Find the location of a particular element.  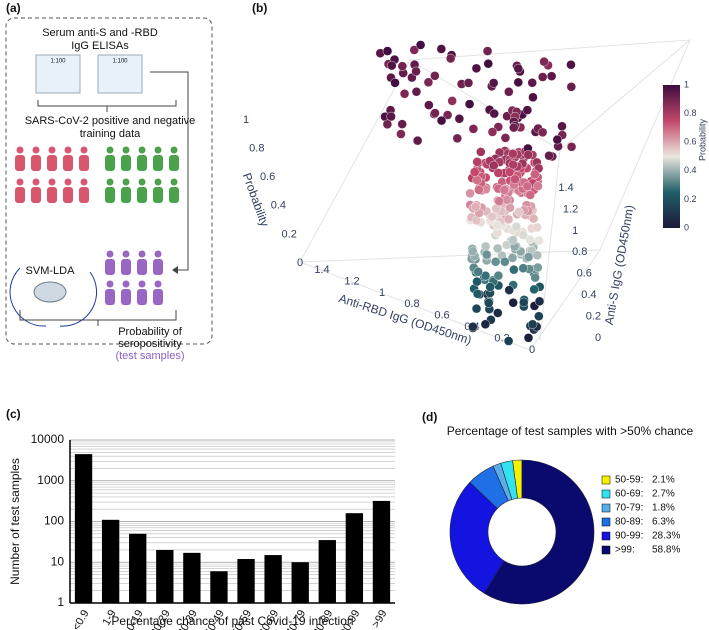

panel-label: (b) is located at coordinates (259, 8).